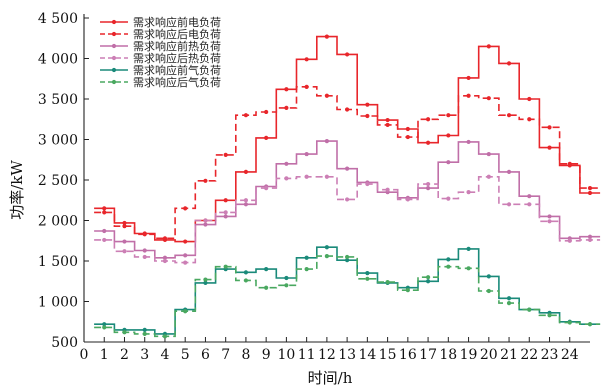  What do you see at coordinates (327, 355) in the screenshot?
I see `x-tick-label: 12` at bounding box center [327, 355].